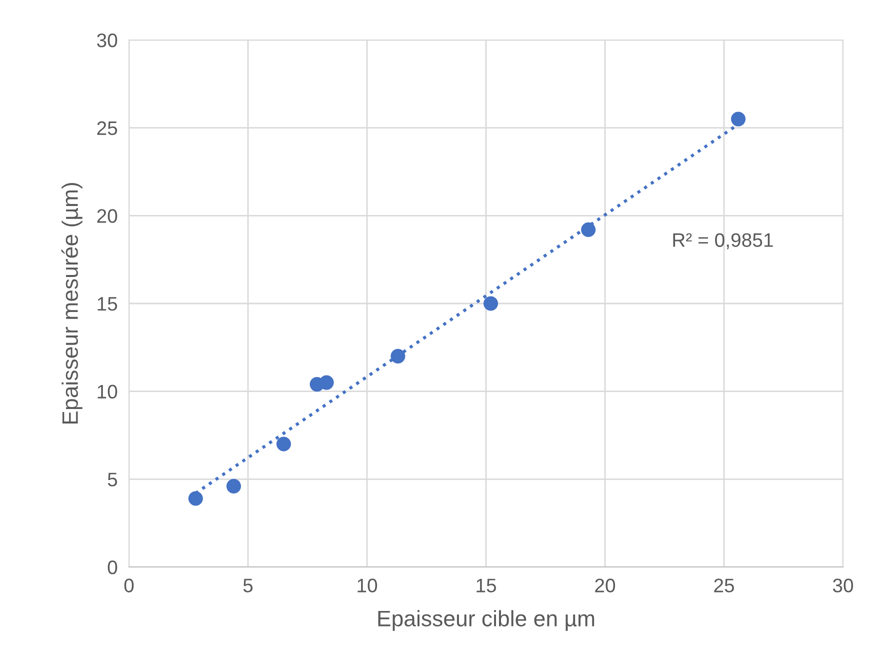  What do you see at coordinates (108, 391) in the screenshot?
I see `y-tick-label: 10` at bounding box center [108, 391].